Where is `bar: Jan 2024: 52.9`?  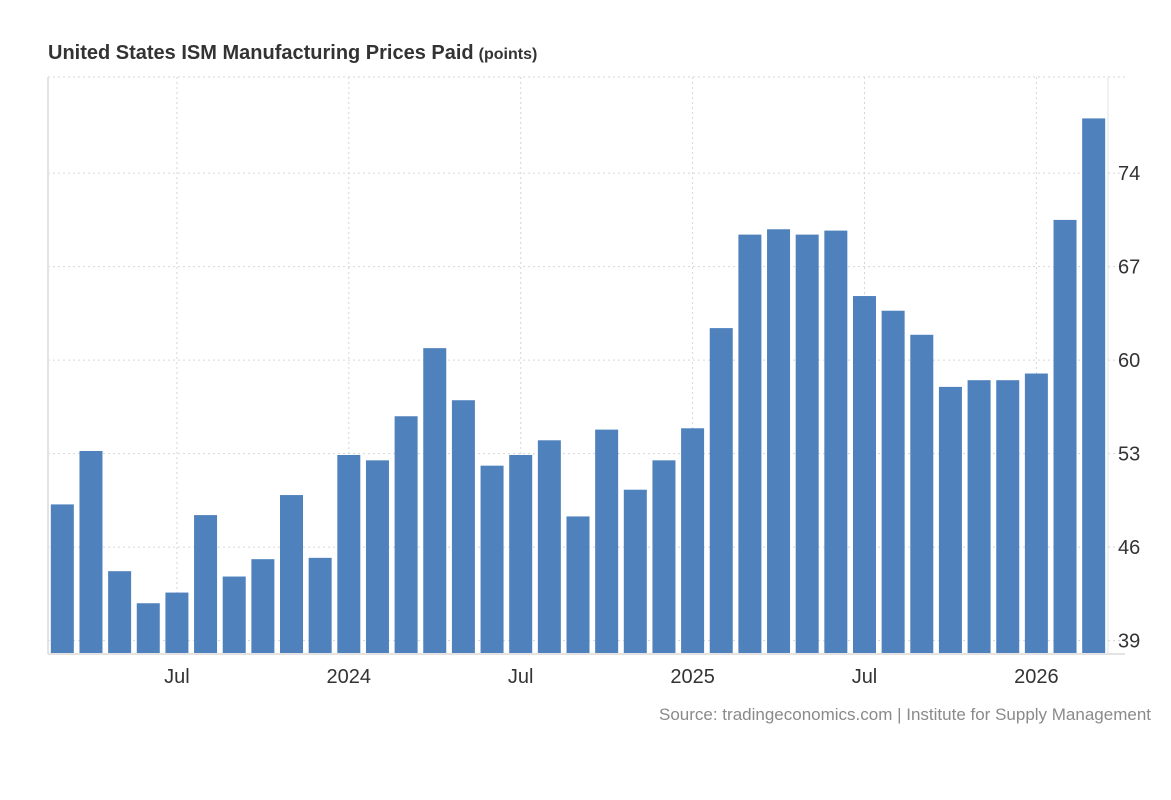
bar: Jan 2024: 52.9 is located at coordinates (349, 554).